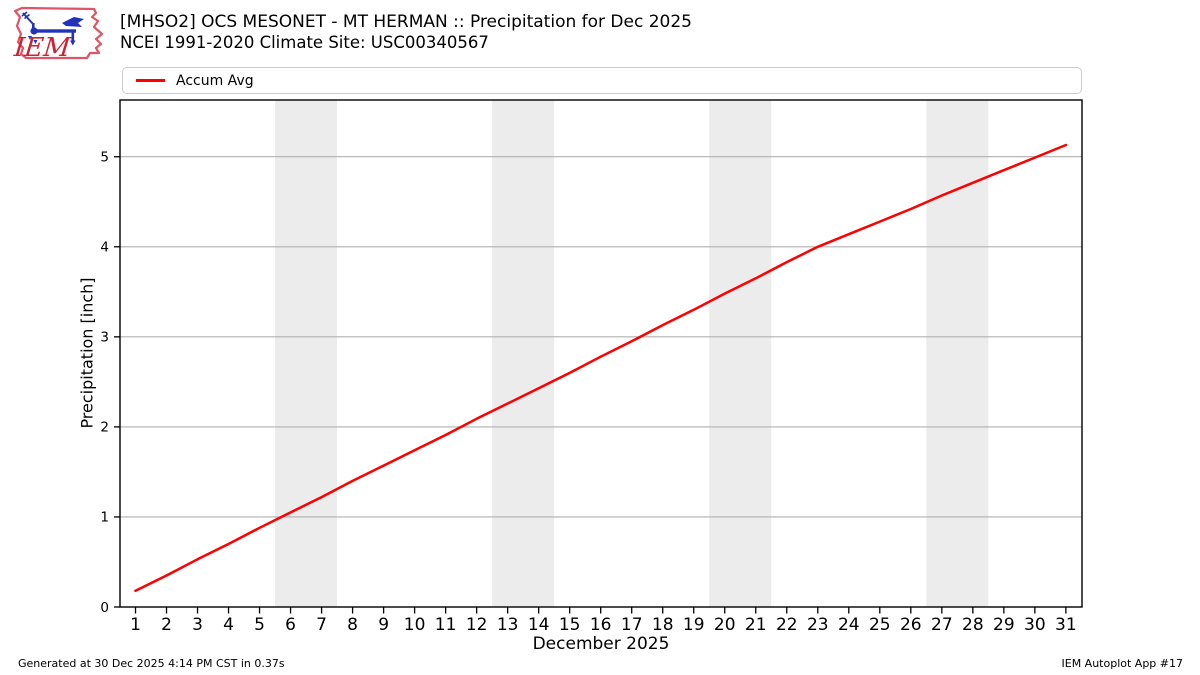  What do you see at coordinates (104, 338) in the screenshot?
I see `y-tick-label: 3` at bounding box center [104, 338].